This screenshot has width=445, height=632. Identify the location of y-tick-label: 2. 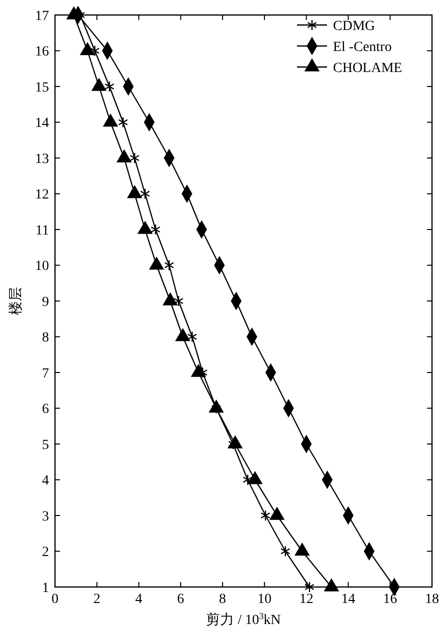
(45, 552).